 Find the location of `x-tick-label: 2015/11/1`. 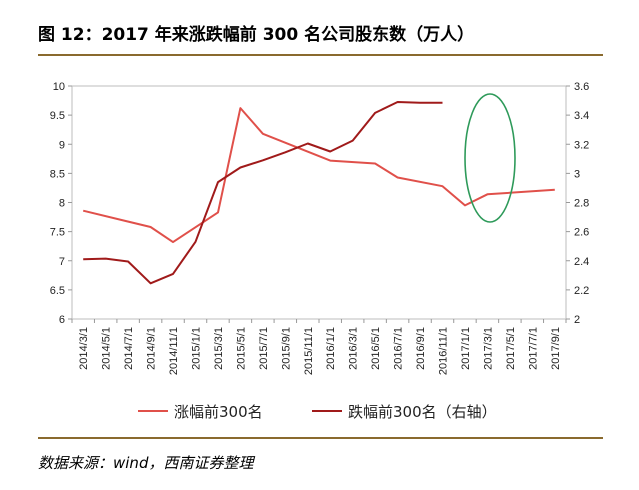

x-tick-label: 2015/11/1 is located at coordinates (309, 351).